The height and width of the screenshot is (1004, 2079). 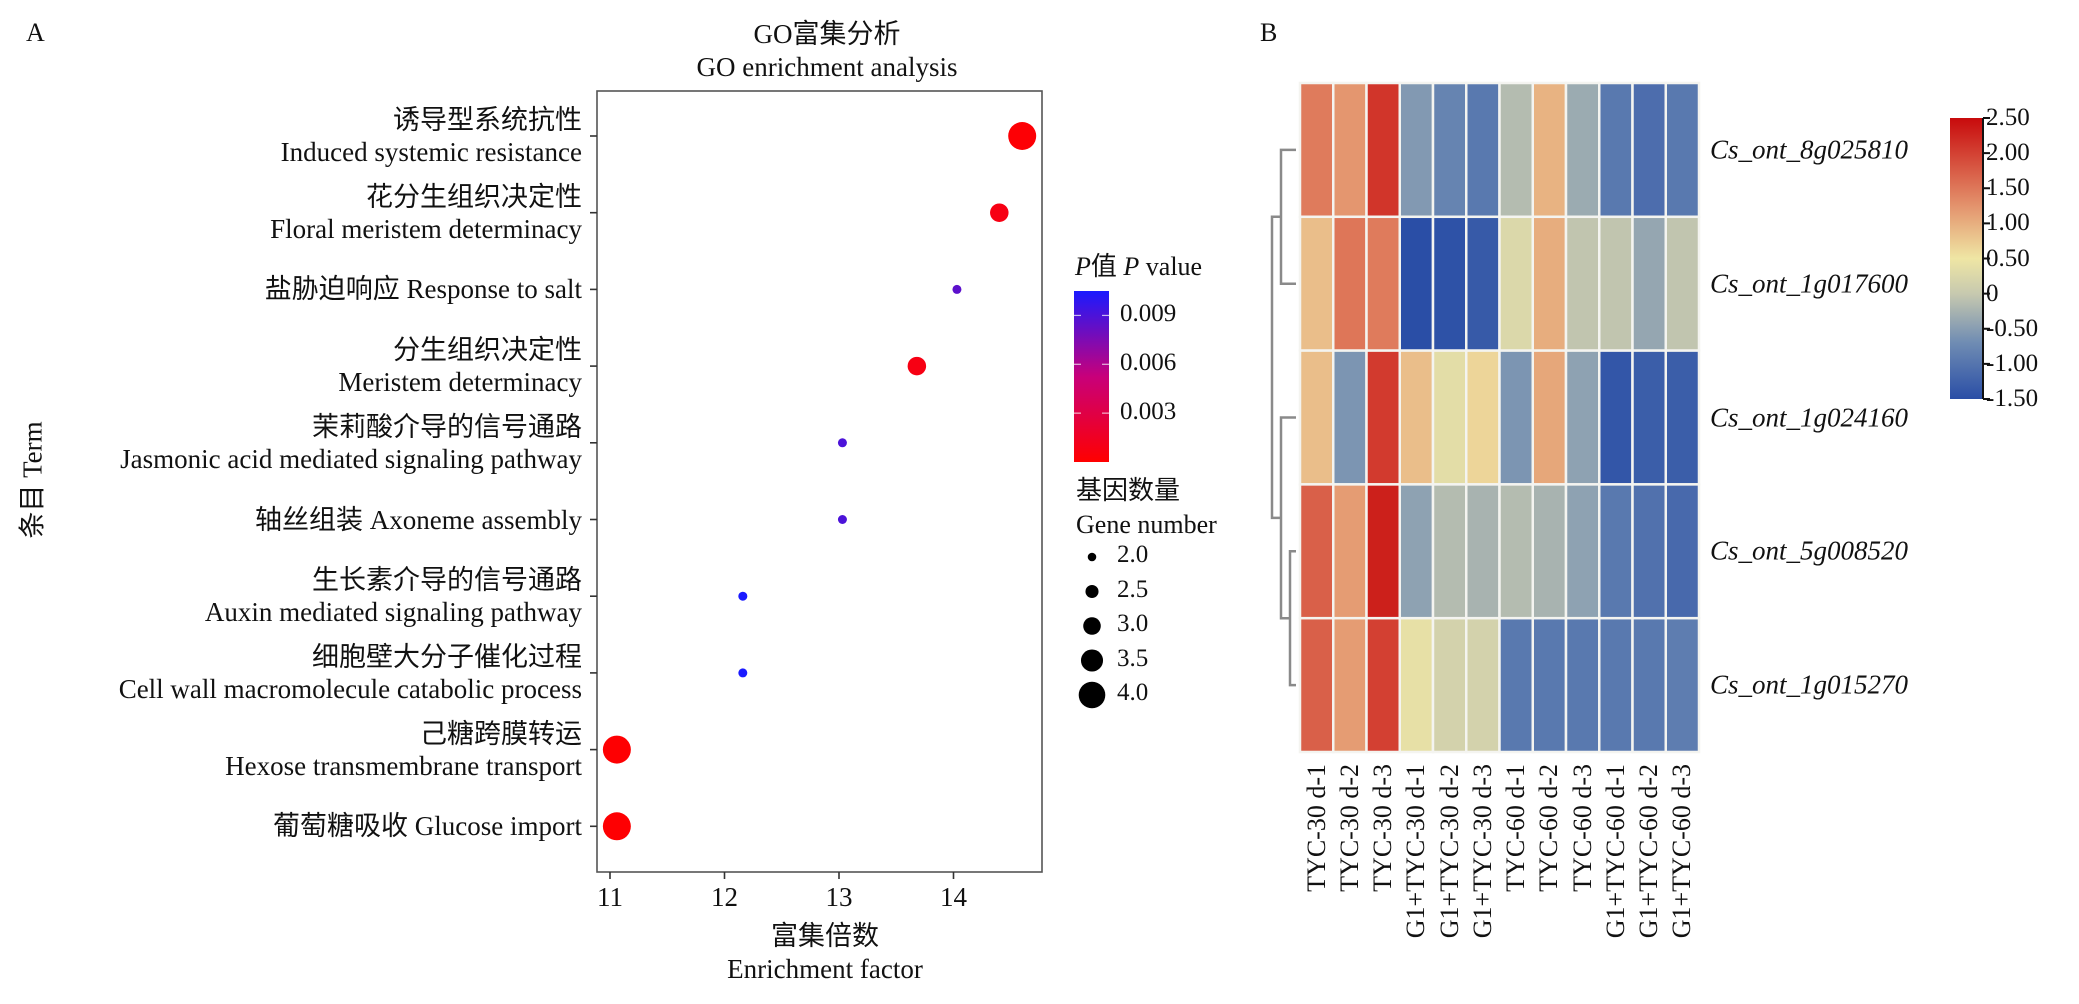 What do you see at coordinates (427, 826) in the screenshot?
I see `term-label-text: 葡萄糖吸收 Glucose import` at bounding box center [427, 826].